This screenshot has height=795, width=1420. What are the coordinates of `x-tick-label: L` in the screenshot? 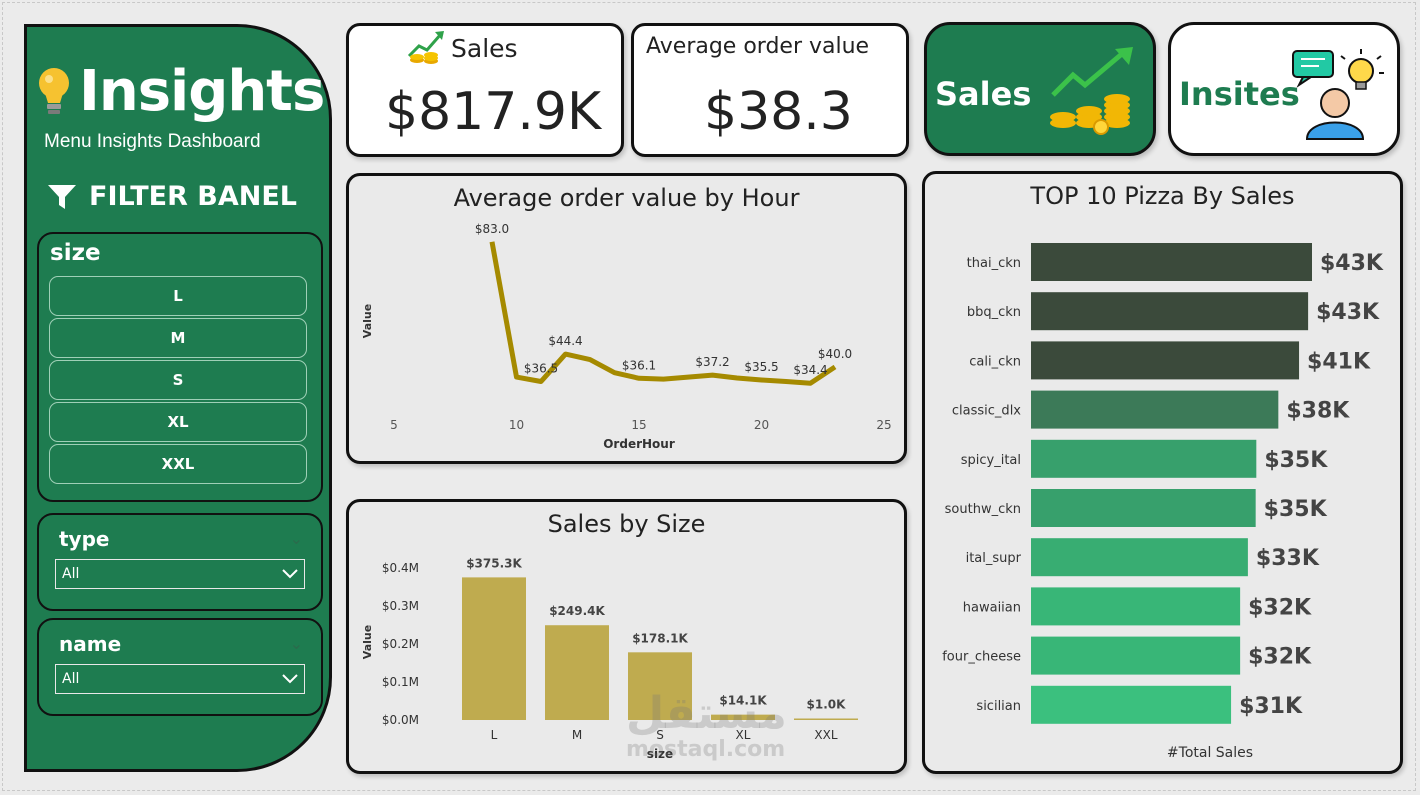 It's located at (494, 735).